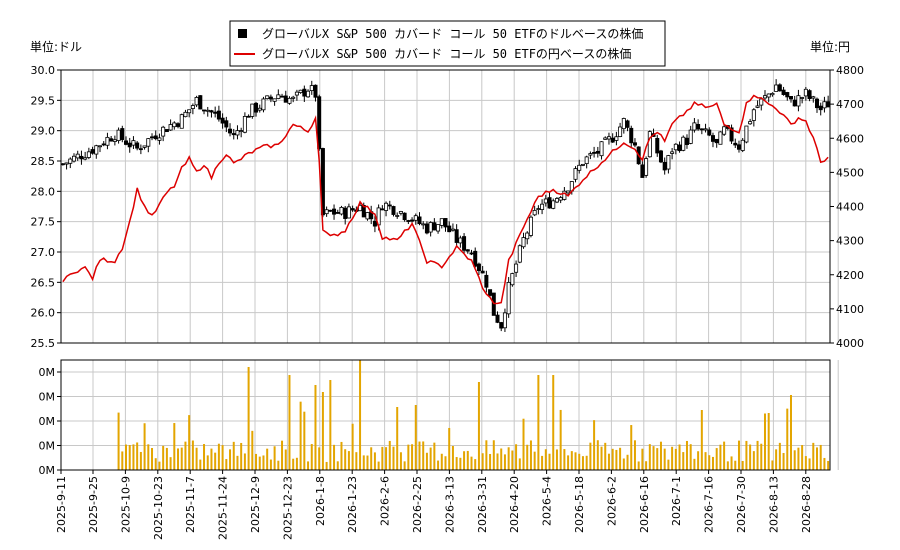  I want to click on volume-tick-label: 0M, so click(47, 470).